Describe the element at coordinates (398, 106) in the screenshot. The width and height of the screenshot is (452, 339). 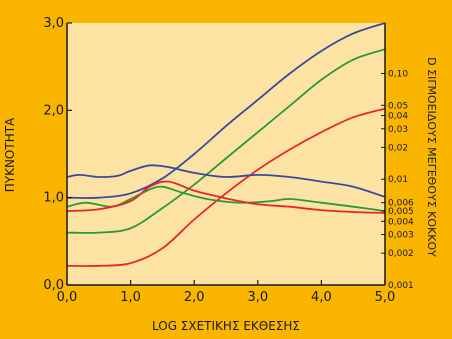
I see `y2-tick-label: 0,05` at that location.